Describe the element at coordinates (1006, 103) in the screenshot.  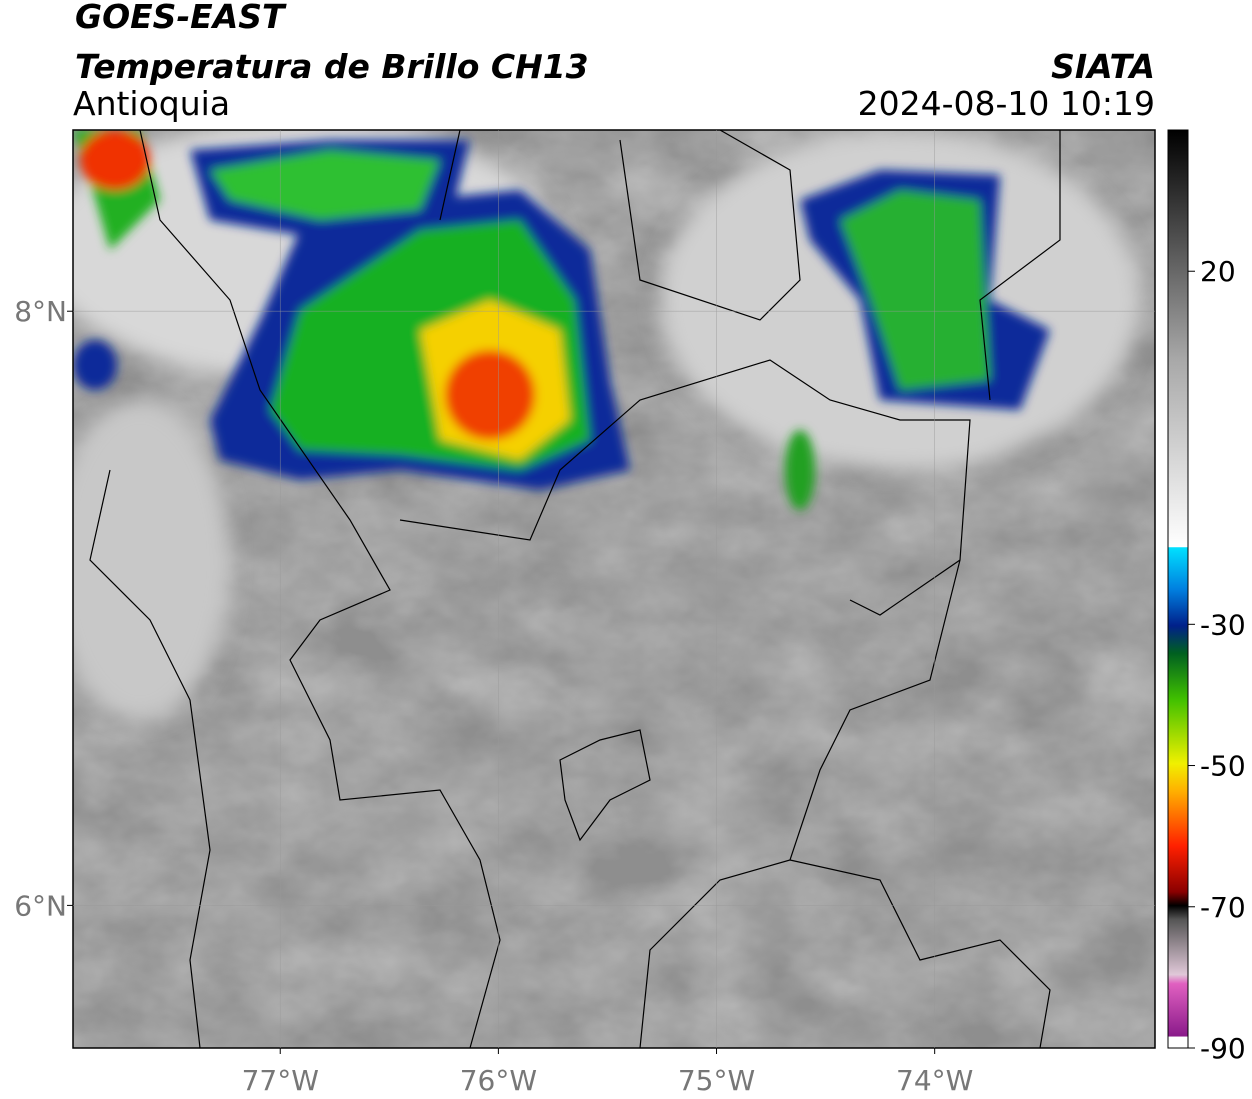
I see `datetime-label: 2024-08-10 10:19` at that location.